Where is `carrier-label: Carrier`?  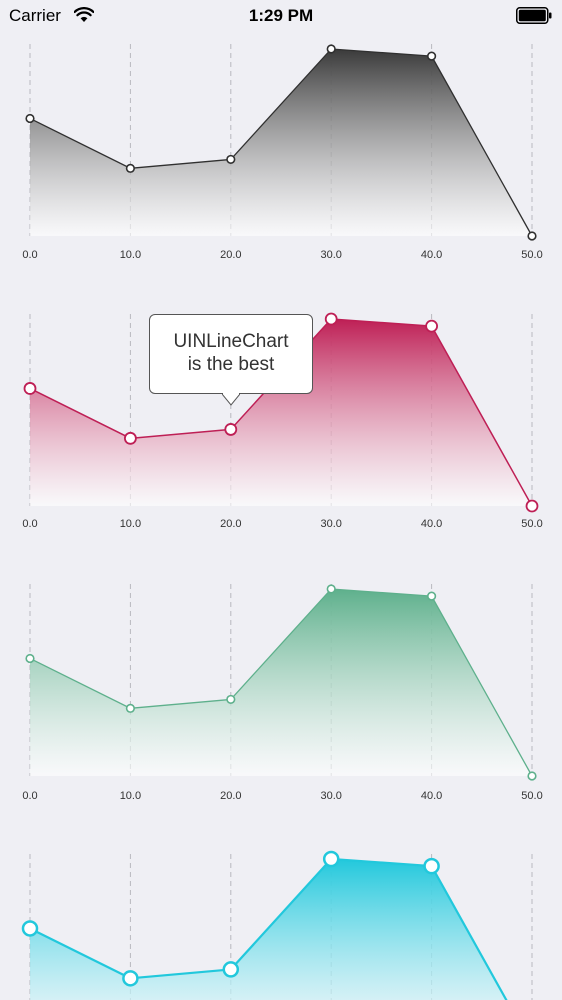 carrier-label: Carrier is located at coordinates (35, 15).